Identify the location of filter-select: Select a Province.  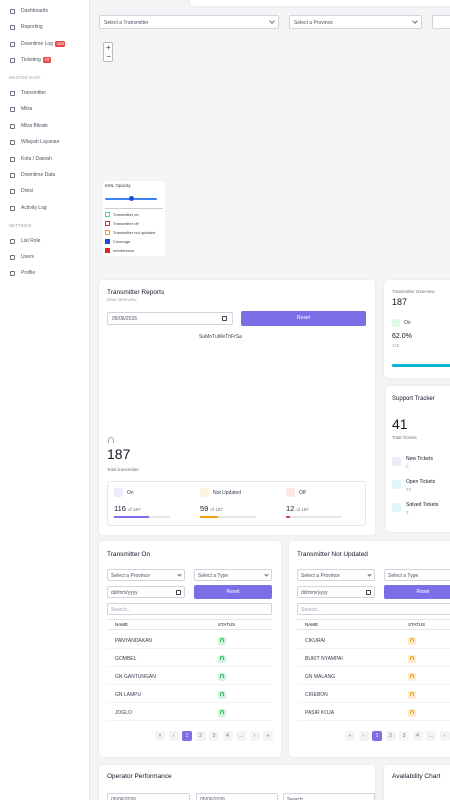
(355, 22).